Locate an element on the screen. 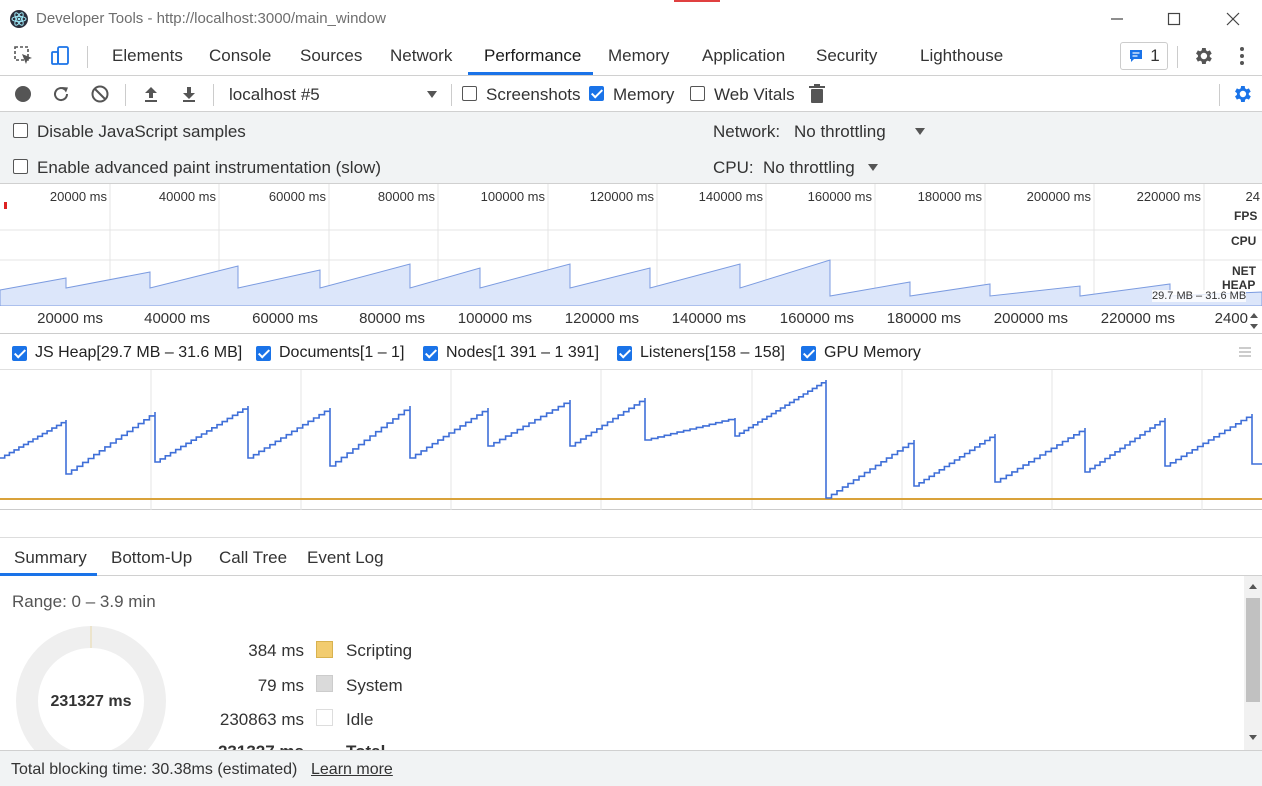 Image resolution: width=1262 pixels, height=786 pixels. cpu-throttle-value: No throttling is located at coordinates (809, 167).